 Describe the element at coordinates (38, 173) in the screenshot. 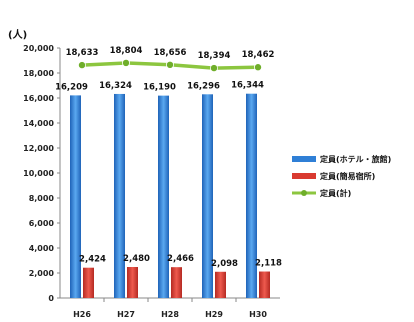

I see `y-tick-label: 10,000` at that location.